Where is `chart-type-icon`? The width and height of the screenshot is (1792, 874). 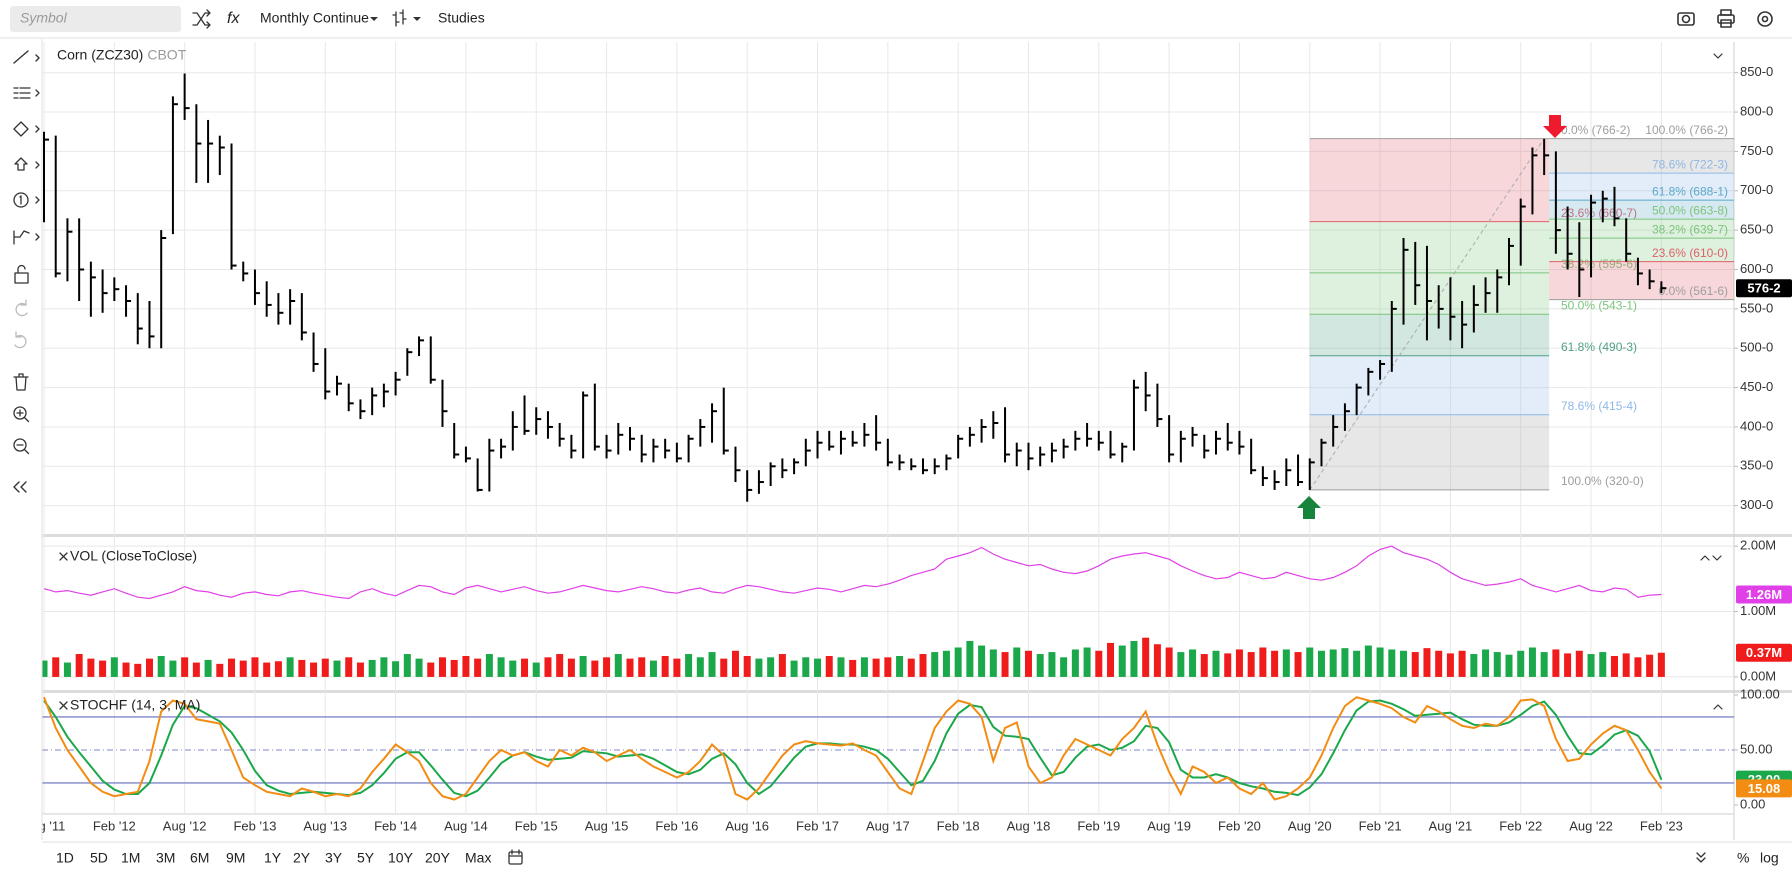 chart-type-icon is located at coordinates (399, 18).